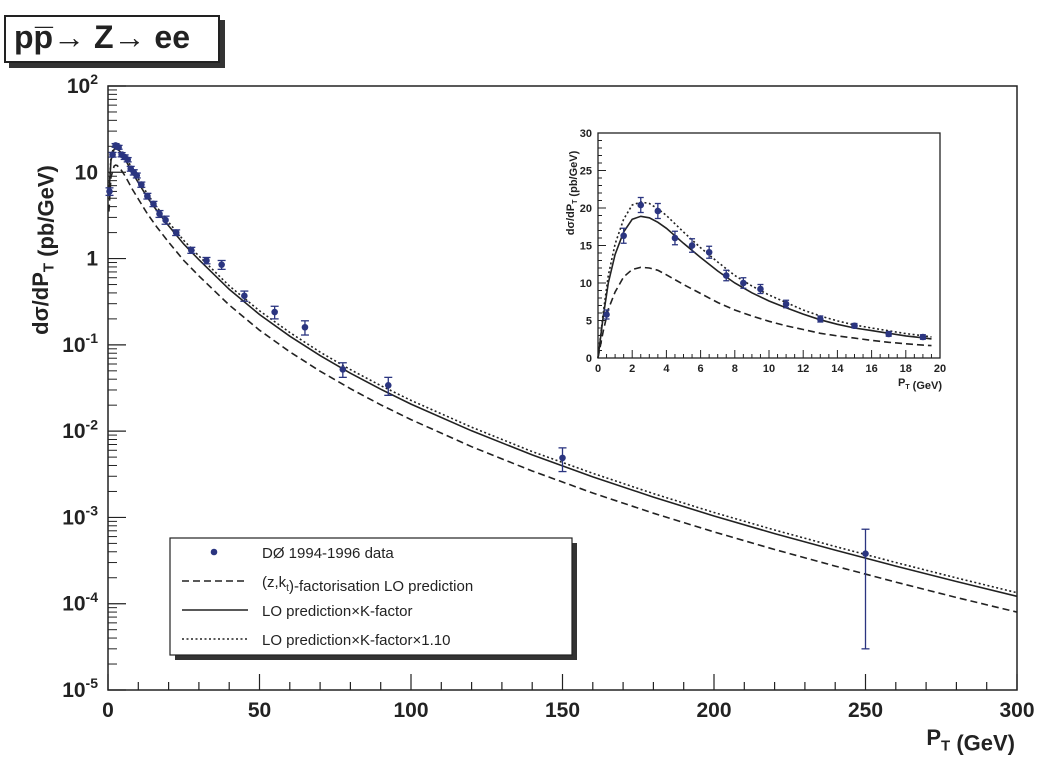 The width and height of the screenshot is (1047, 757). I want to click on legend-label: DØ 1994-1996 data, so click(328, 553).